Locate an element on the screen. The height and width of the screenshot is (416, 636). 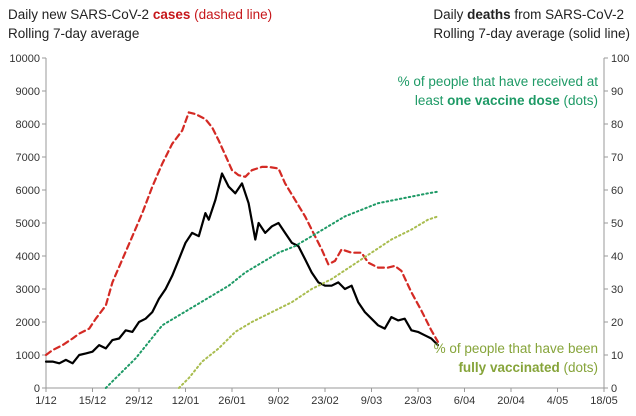
cases-title-prefix: Daily new SARS-CoV-2 is located at coordinates (80, 14).